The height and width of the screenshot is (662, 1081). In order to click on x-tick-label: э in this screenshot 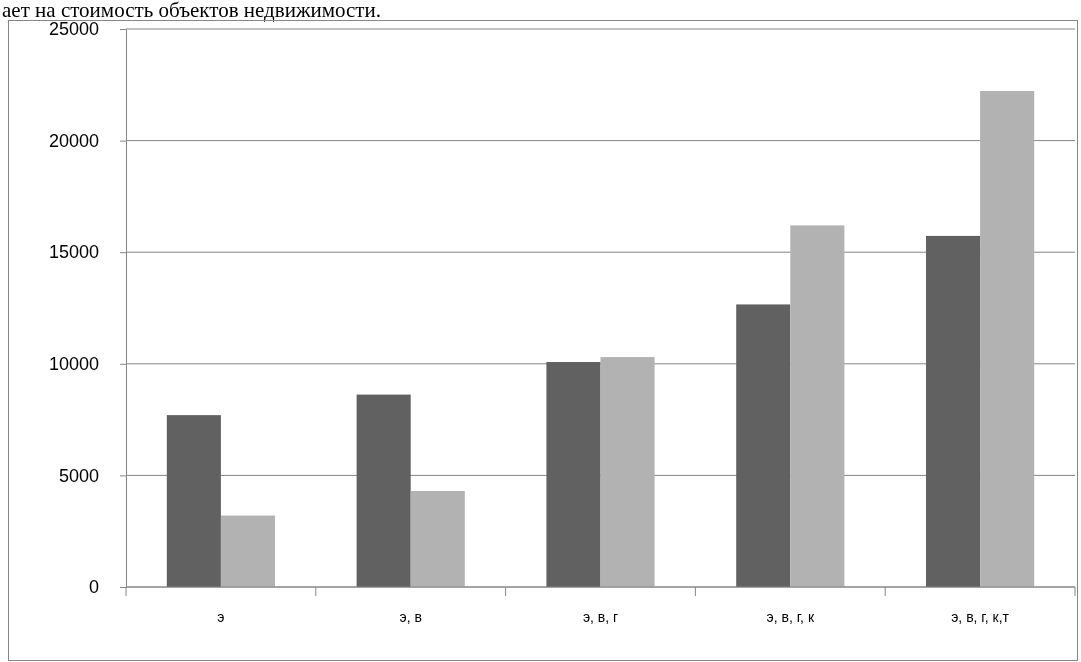, I will do `click(221, 617)`.